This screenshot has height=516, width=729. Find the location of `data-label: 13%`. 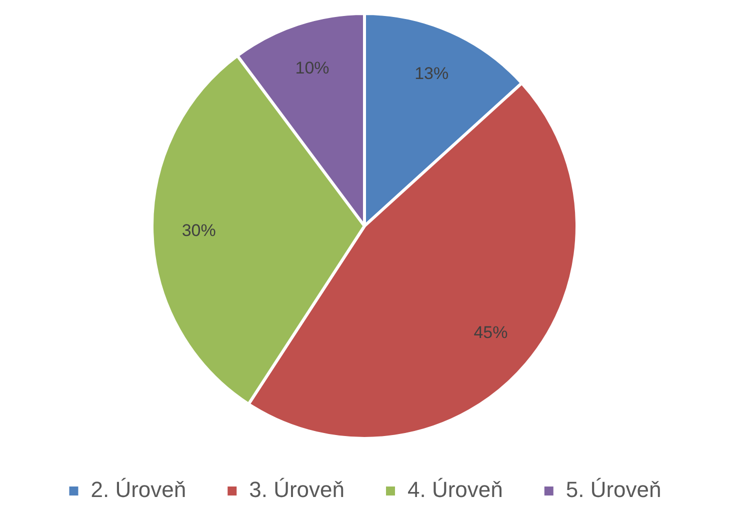

data-label: 13% is located at coordinates (431, 74).